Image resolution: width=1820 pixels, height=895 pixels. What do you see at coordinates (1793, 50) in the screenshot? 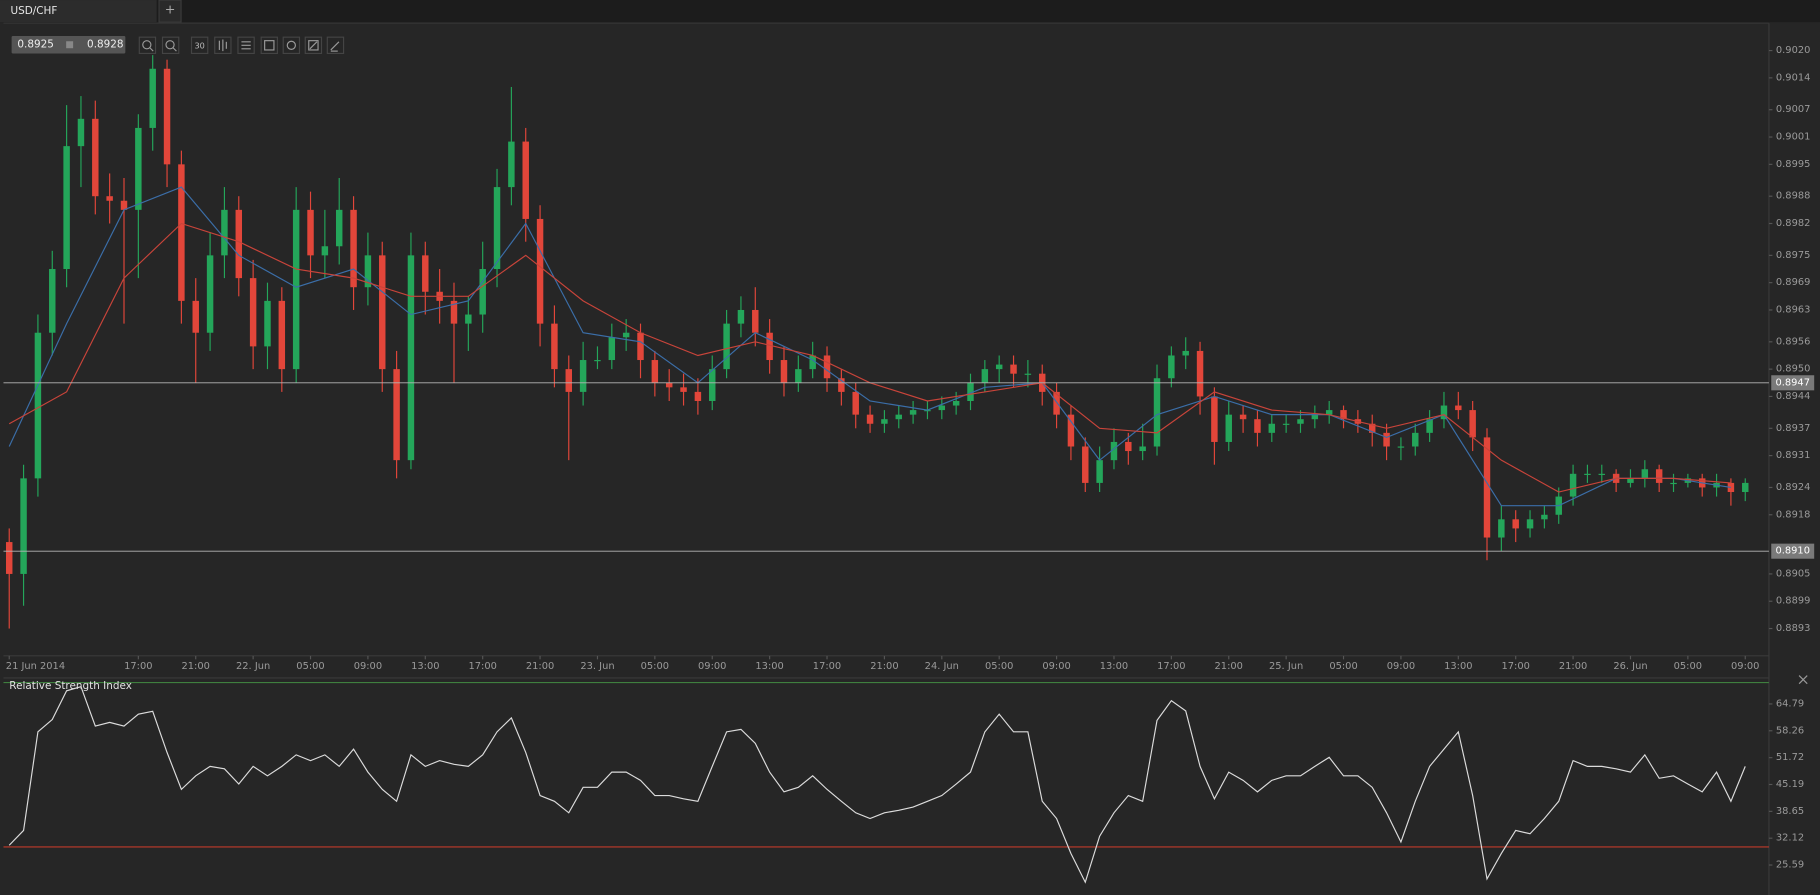
I see `y-tick-label: 0.9020` at bounding box center [1793, 50].